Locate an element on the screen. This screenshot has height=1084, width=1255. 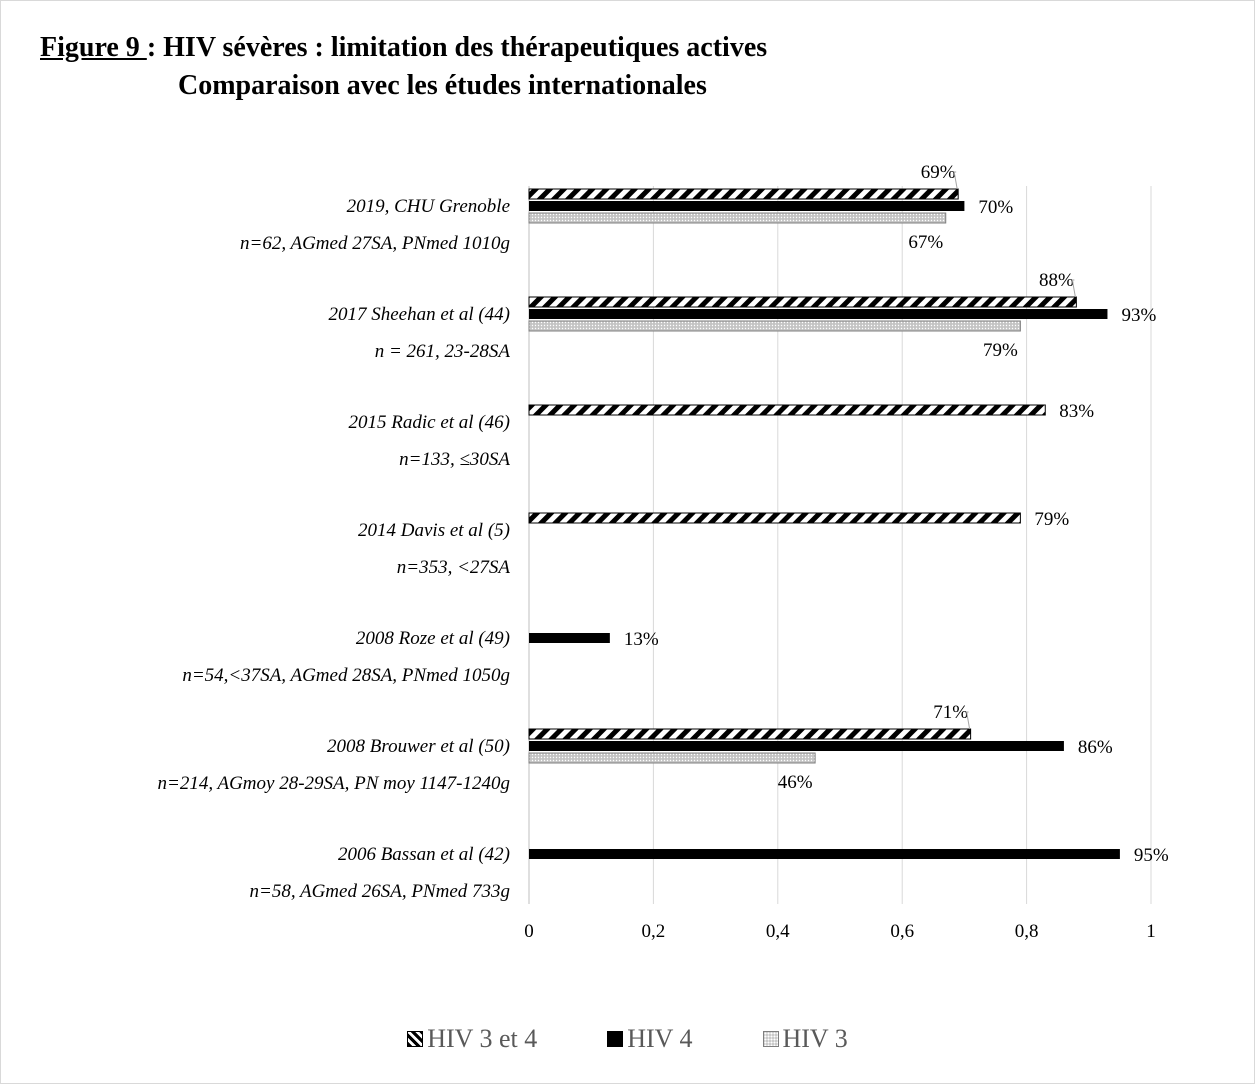
category-detail-label: n=214, AGmoy 28-29SA, PN moy 1147-1240g is located at coordinates (334, 783).